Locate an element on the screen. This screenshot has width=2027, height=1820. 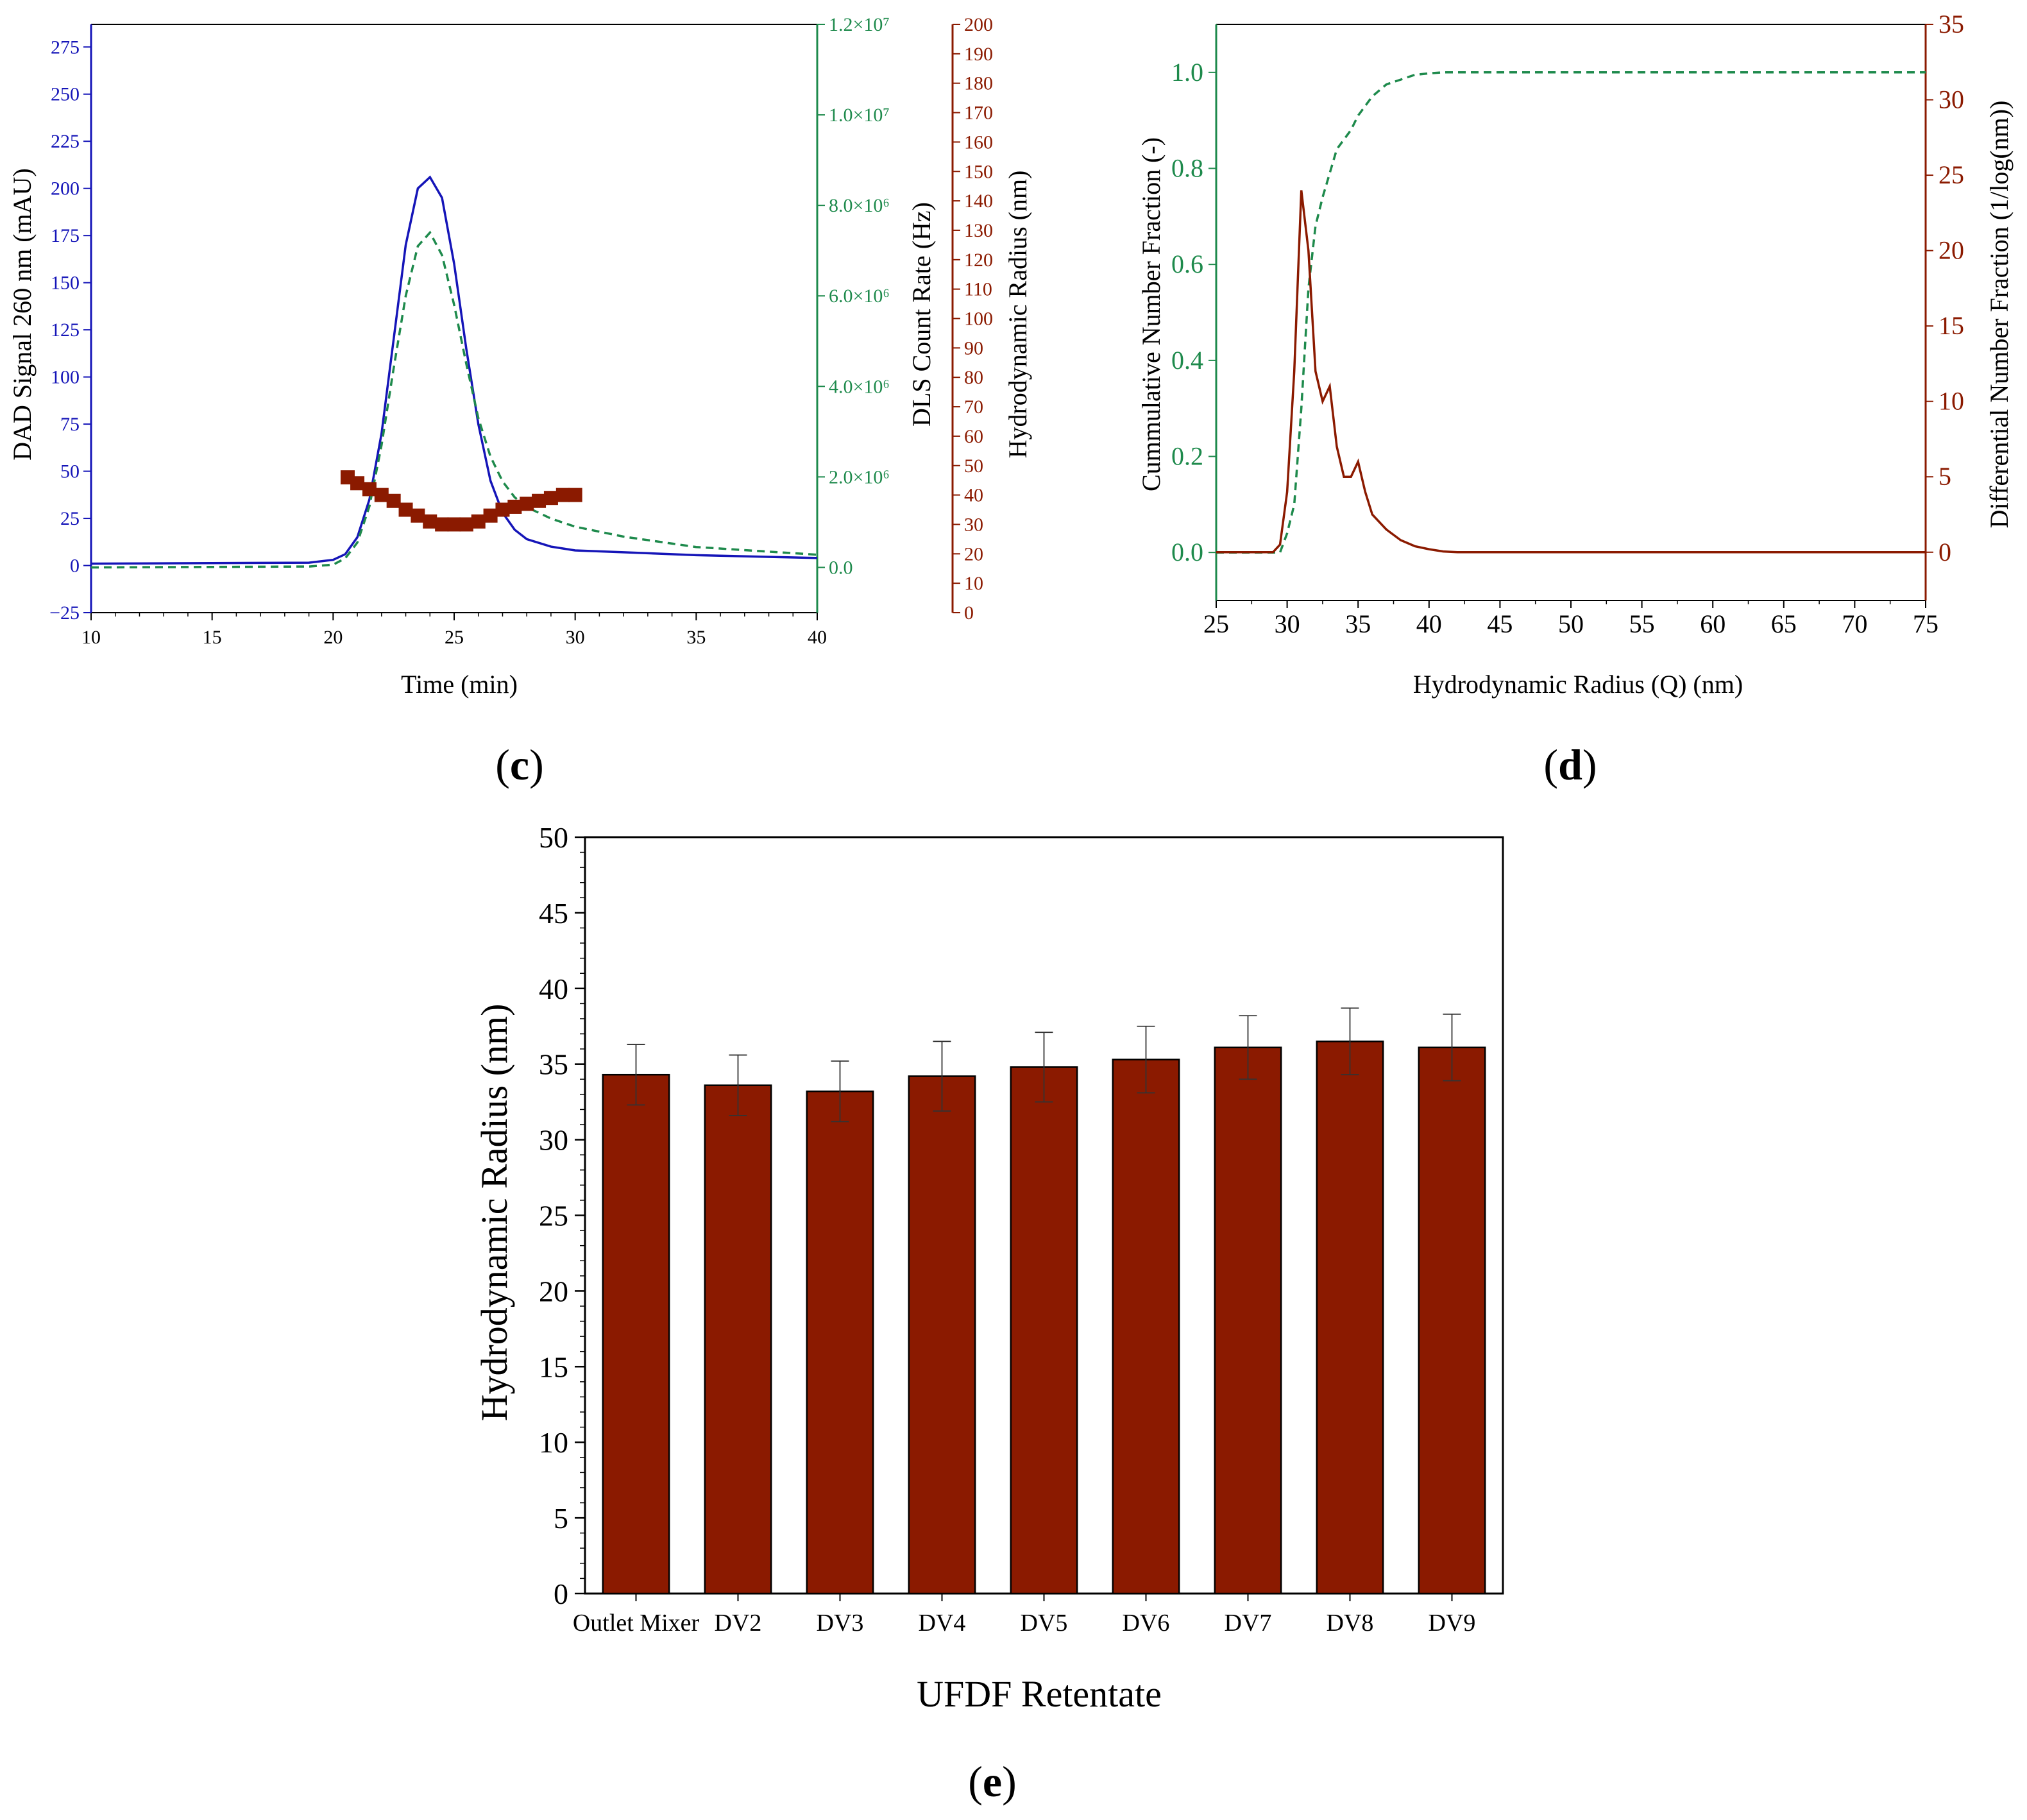
chart-d-y-right-tick-label: 0 is located at coordinates (1944, 552).